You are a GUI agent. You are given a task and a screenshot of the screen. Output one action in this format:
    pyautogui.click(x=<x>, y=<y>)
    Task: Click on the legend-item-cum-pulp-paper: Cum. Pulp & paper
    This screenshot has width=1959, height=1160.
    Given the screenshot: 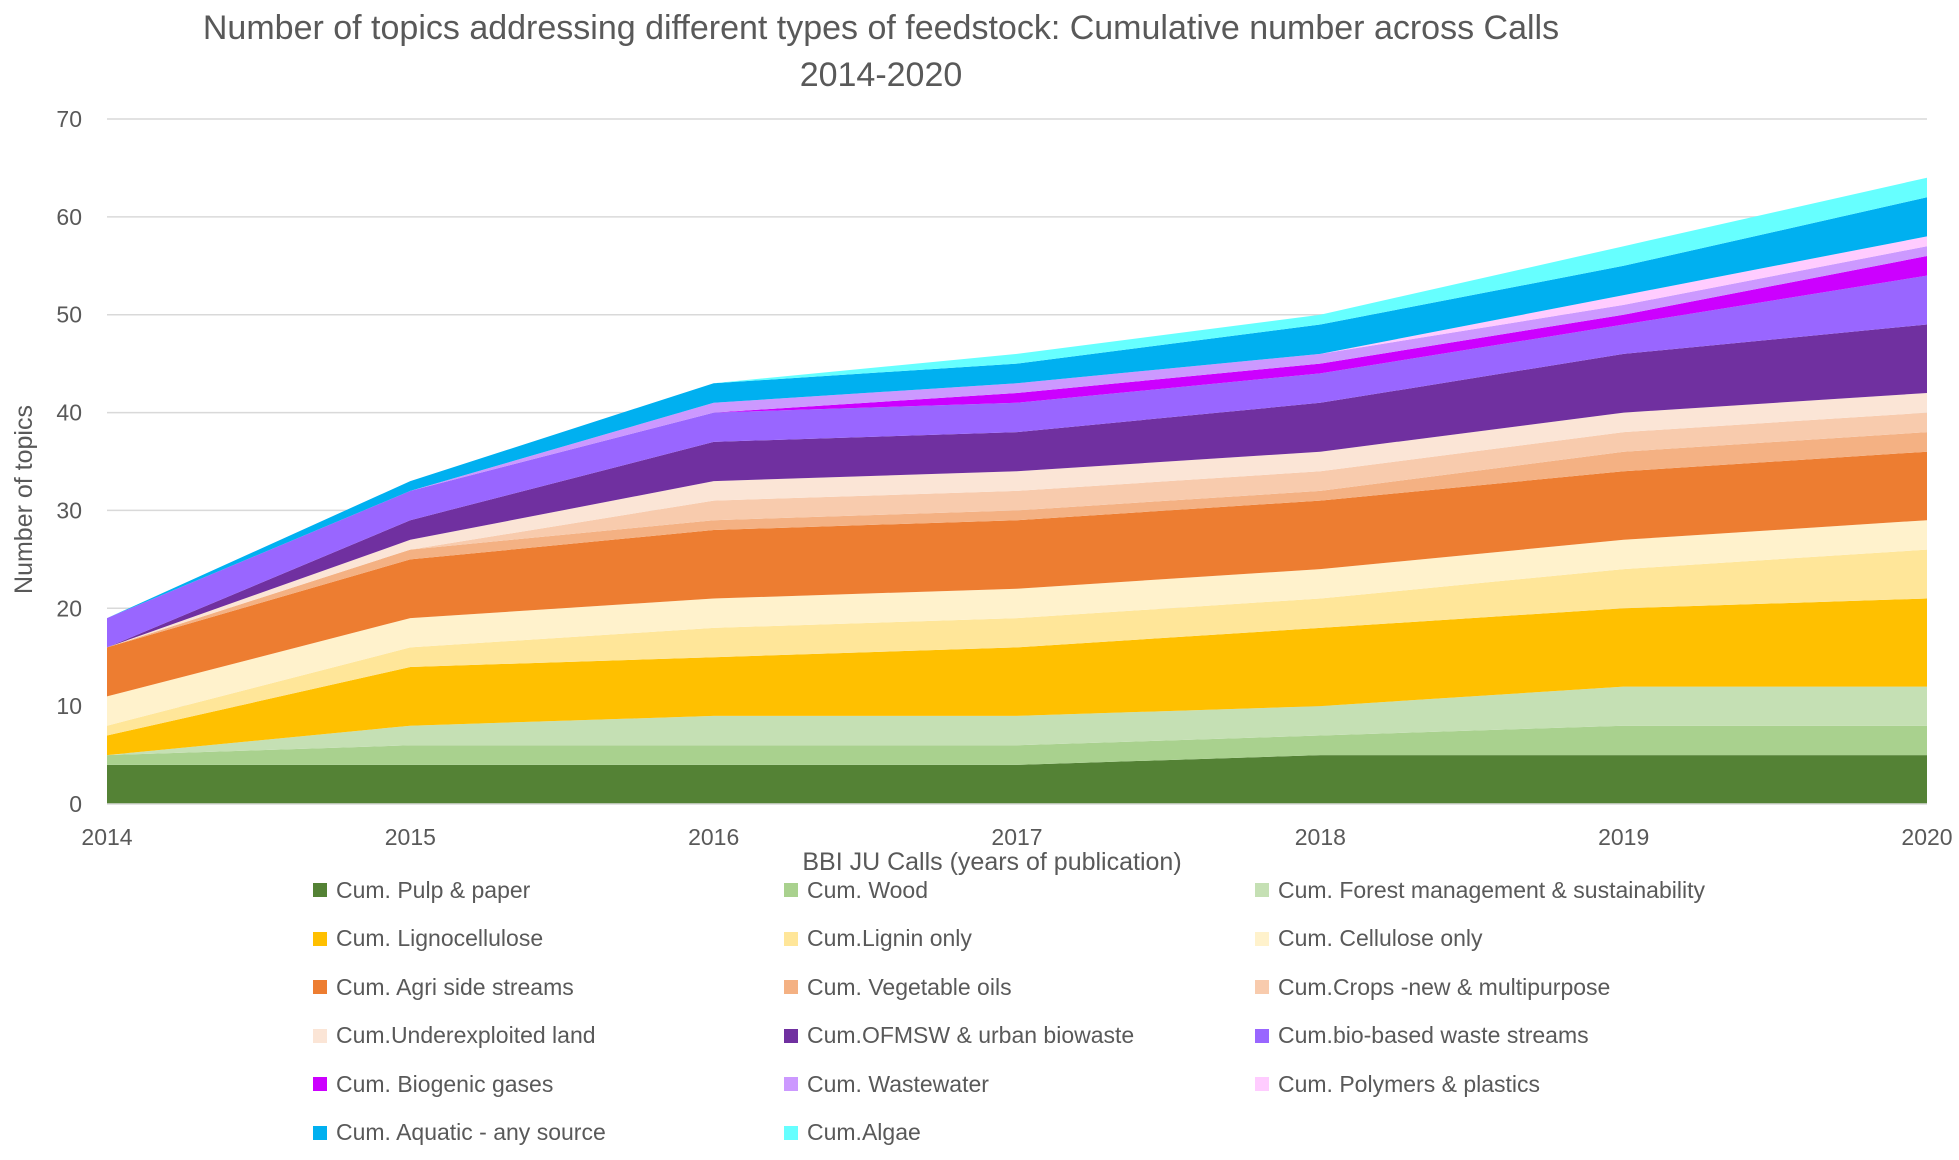 What is the action you would take?
    pyautogui.click(x=548, y=890)
    